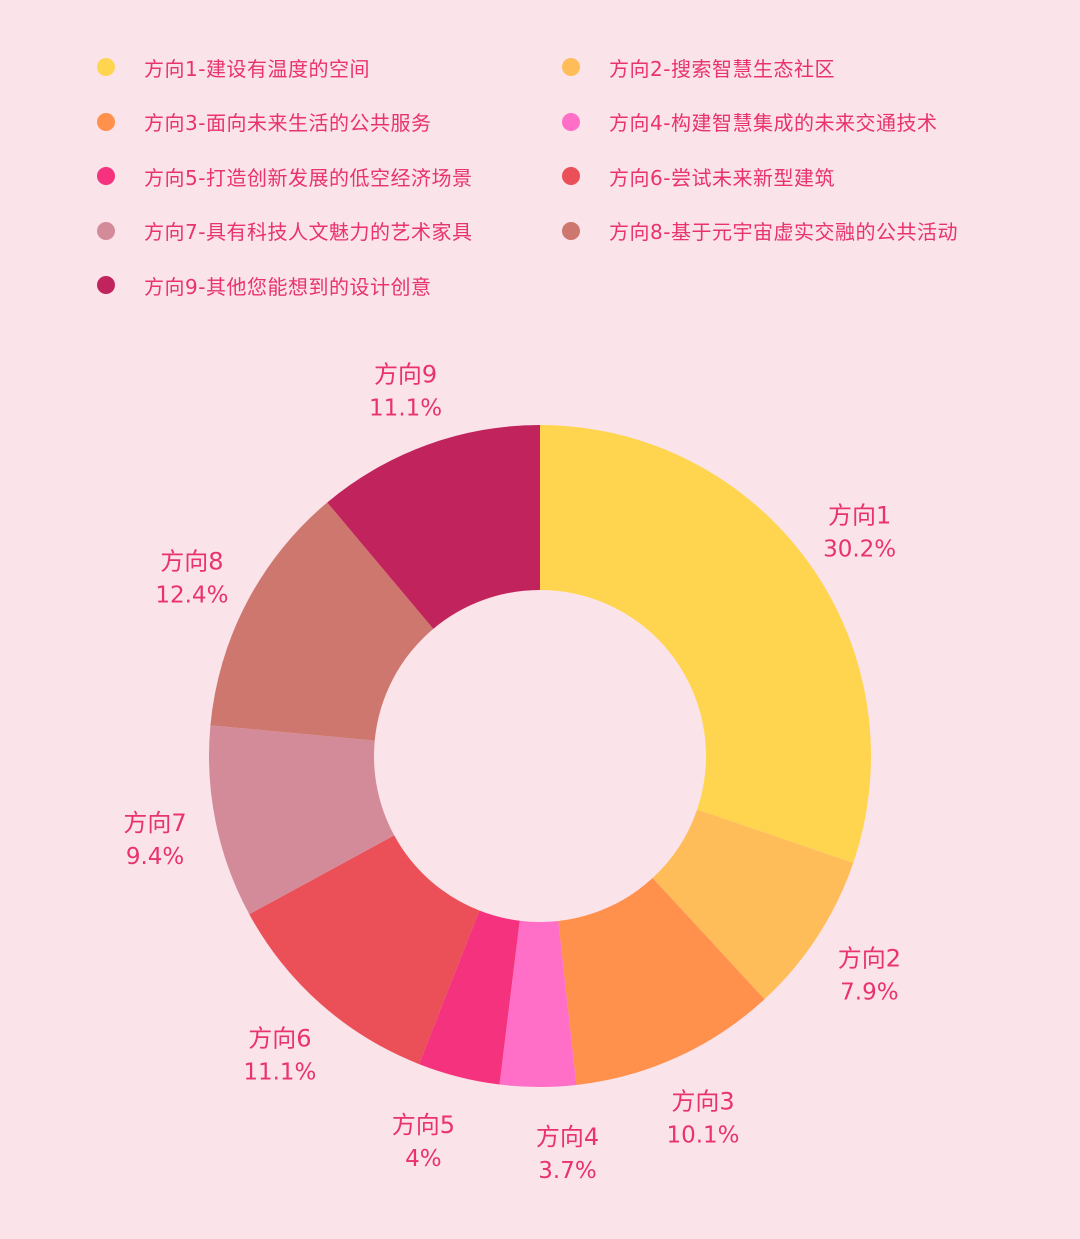 The height and width of the screenshot is (1239, 1080). I want to click on slice-category-label: 方向5, so click(423, 1125).